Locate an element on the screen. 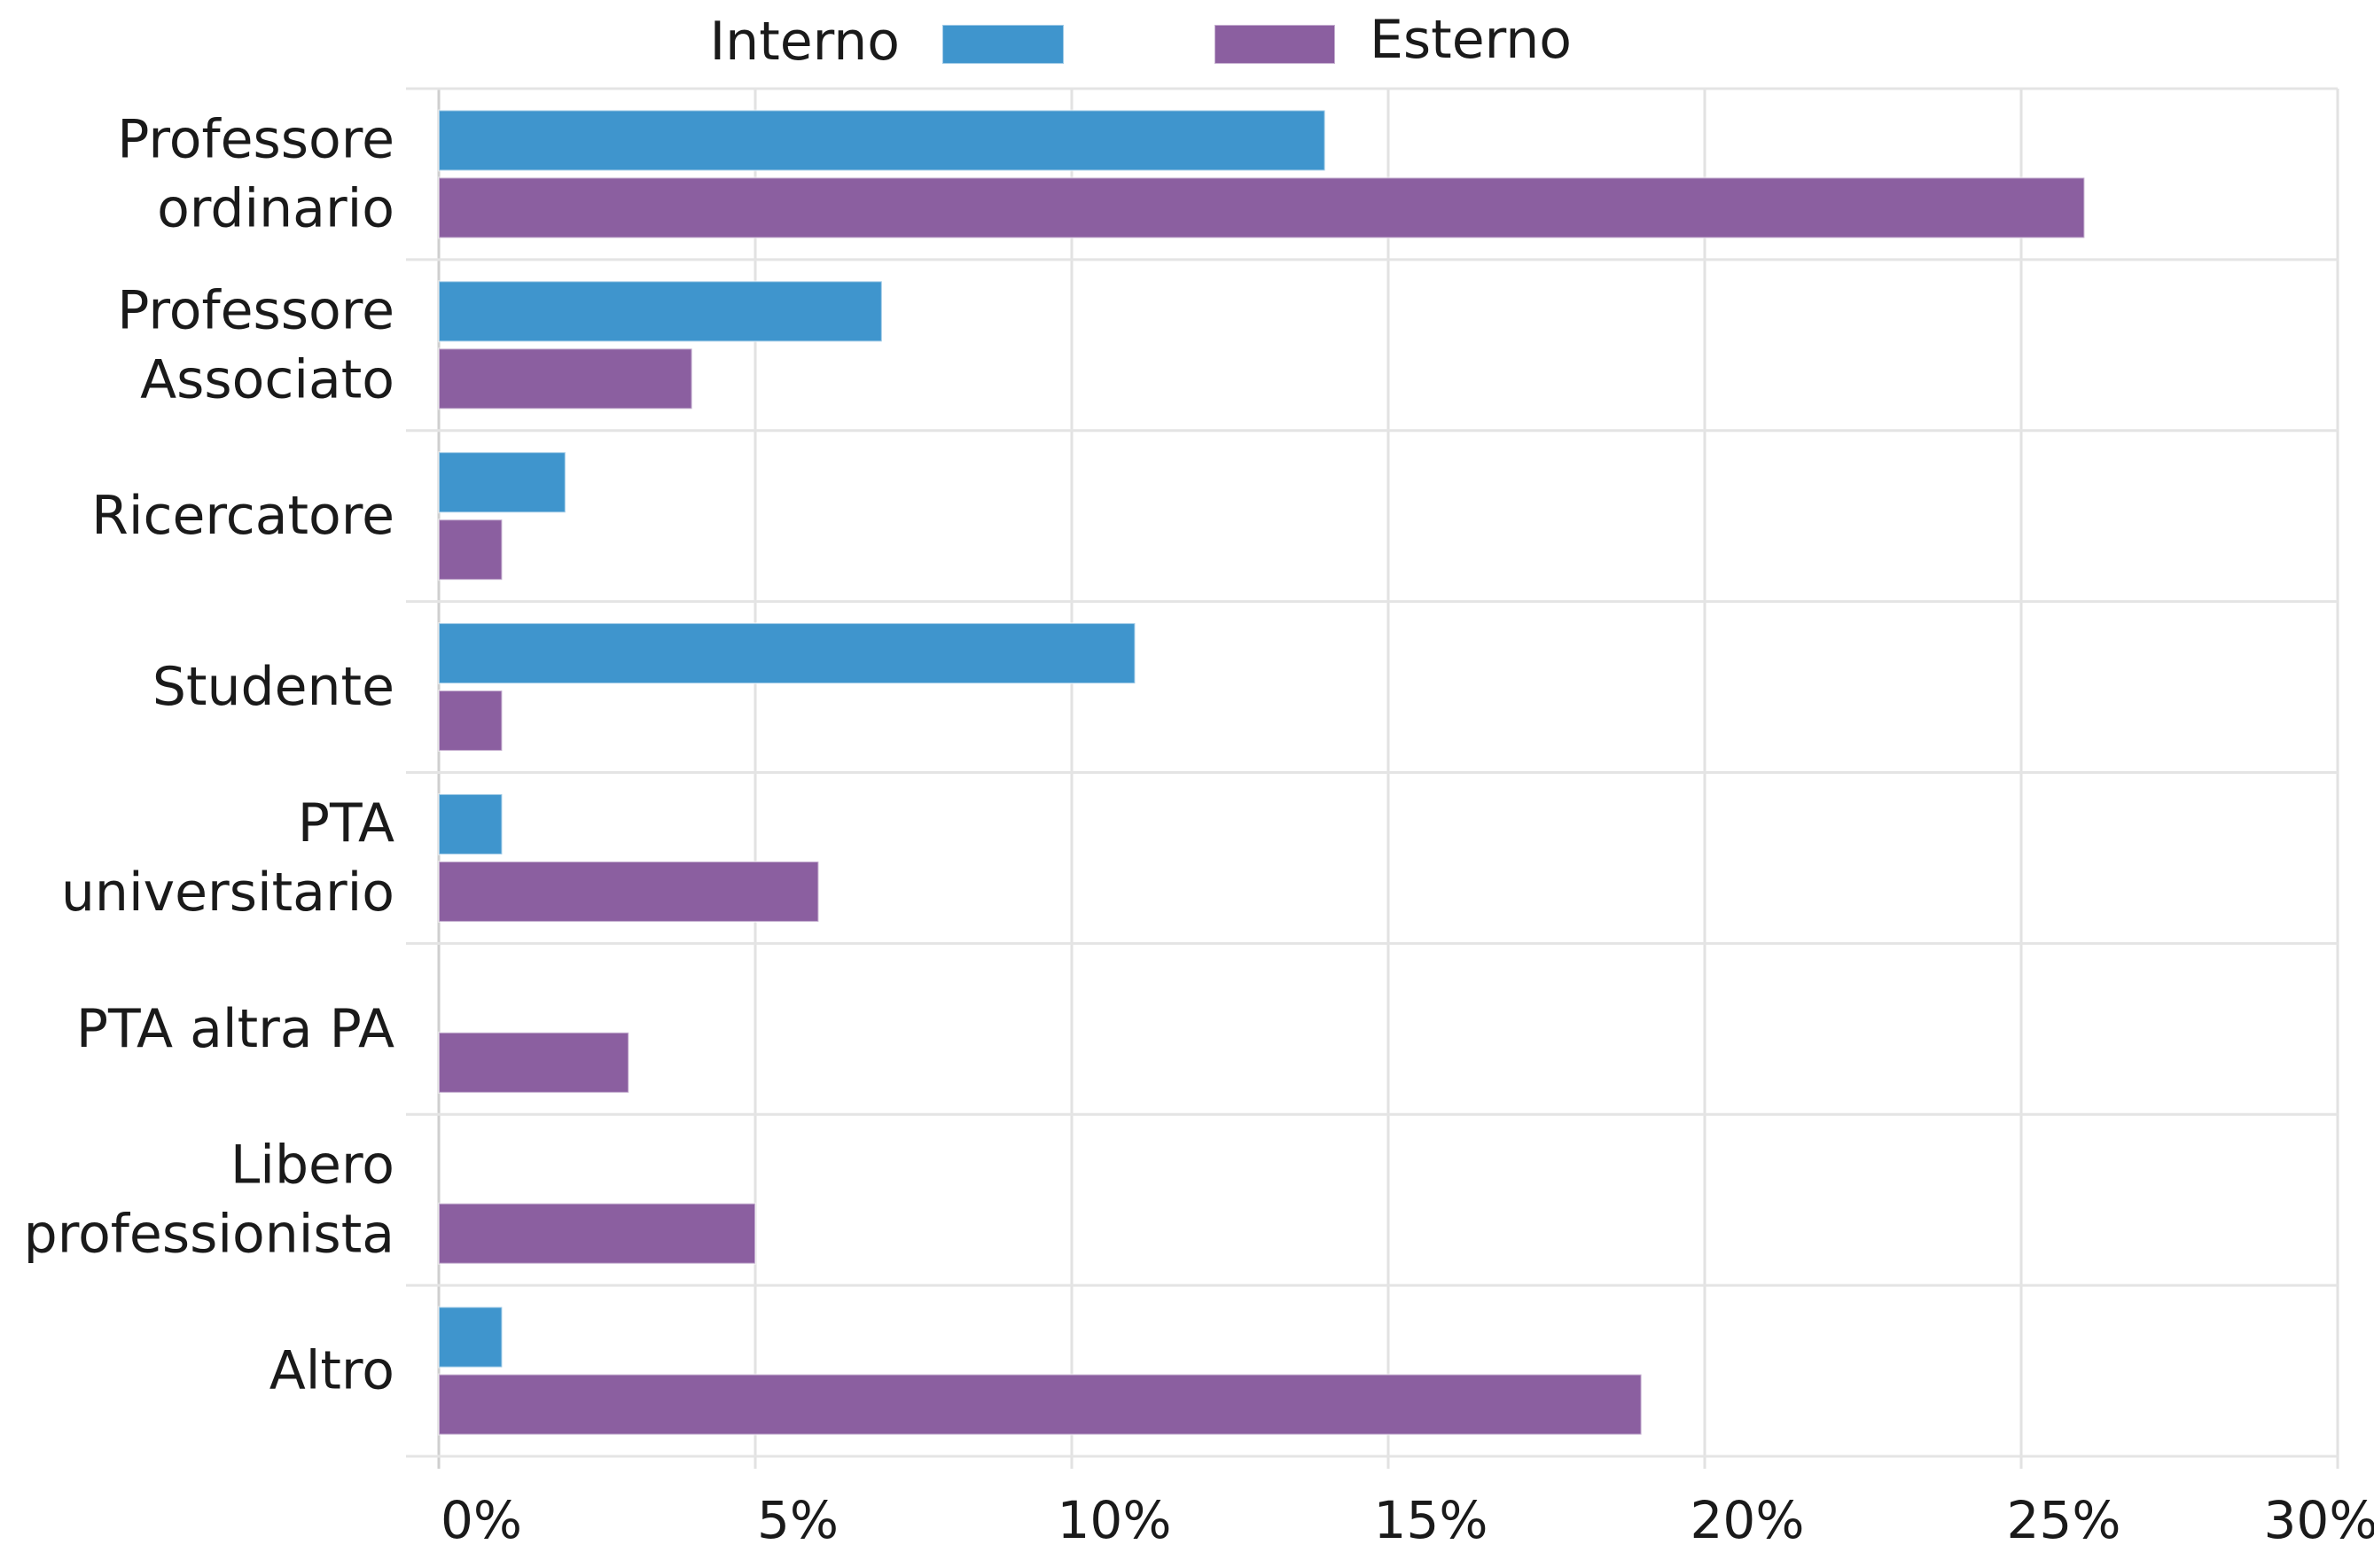 The width and height of the screenshot is (2374, 1568). chart-legend: Interno Esterno is located at coordinates (1140, 41).